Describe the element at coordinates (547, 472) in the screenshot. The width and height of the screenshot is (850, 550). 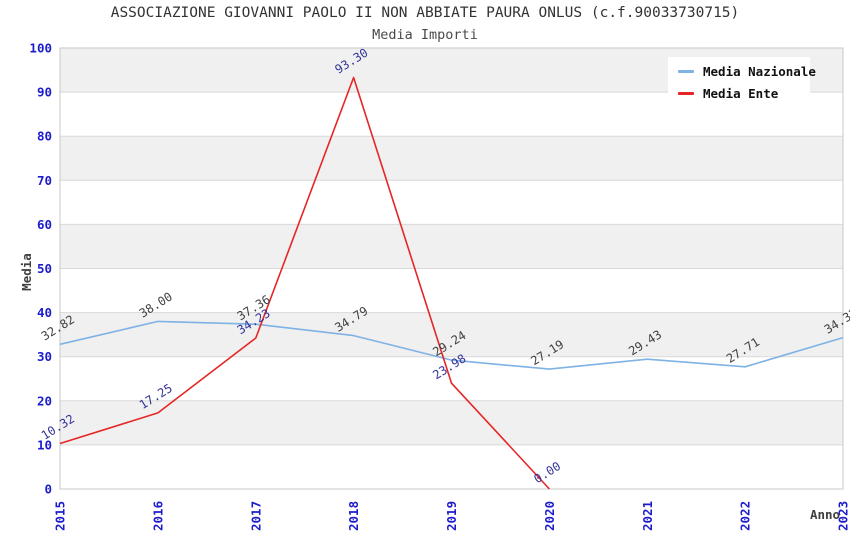
I see `data-label: 0.00` at that location.